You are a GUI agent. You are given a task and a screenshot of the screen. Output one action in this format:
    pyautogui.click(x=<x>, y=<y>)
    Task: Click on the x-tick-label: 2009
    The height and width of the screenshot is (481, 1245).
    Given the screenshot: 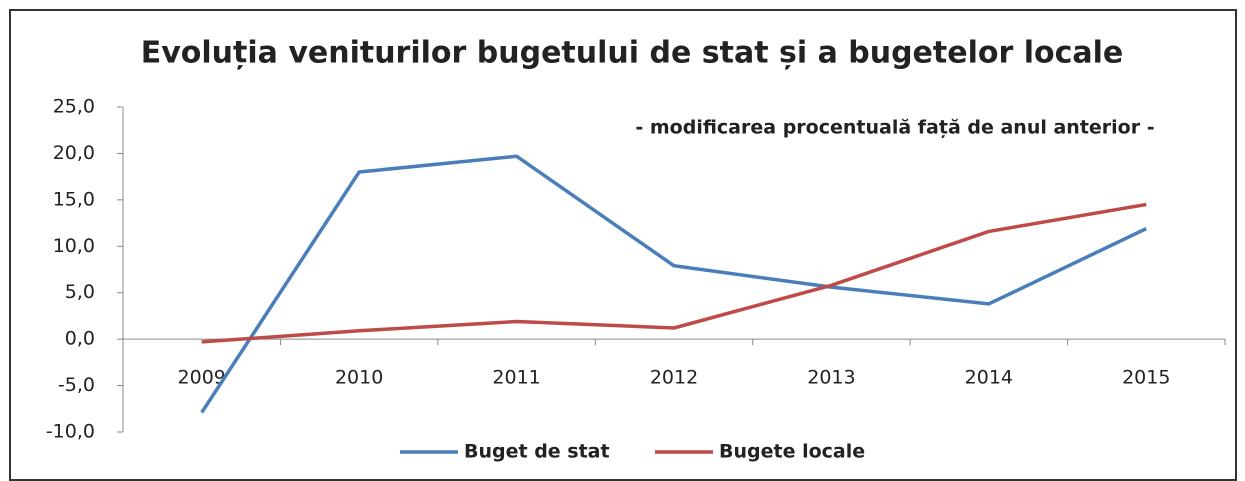 What is the action you would take?
    pyautogui.click(x=202, y=378)
    